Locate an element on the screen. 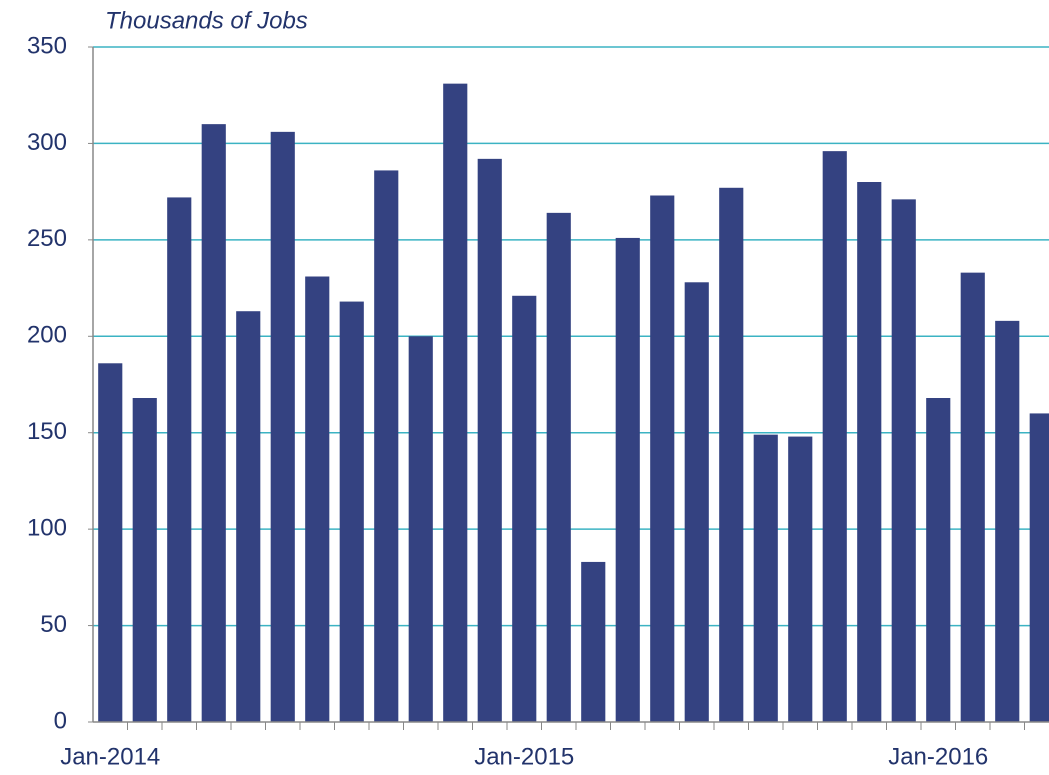 This screenshot has width=1049, height=775. y-tick-label: 250 is located at coordinates (47, 238).